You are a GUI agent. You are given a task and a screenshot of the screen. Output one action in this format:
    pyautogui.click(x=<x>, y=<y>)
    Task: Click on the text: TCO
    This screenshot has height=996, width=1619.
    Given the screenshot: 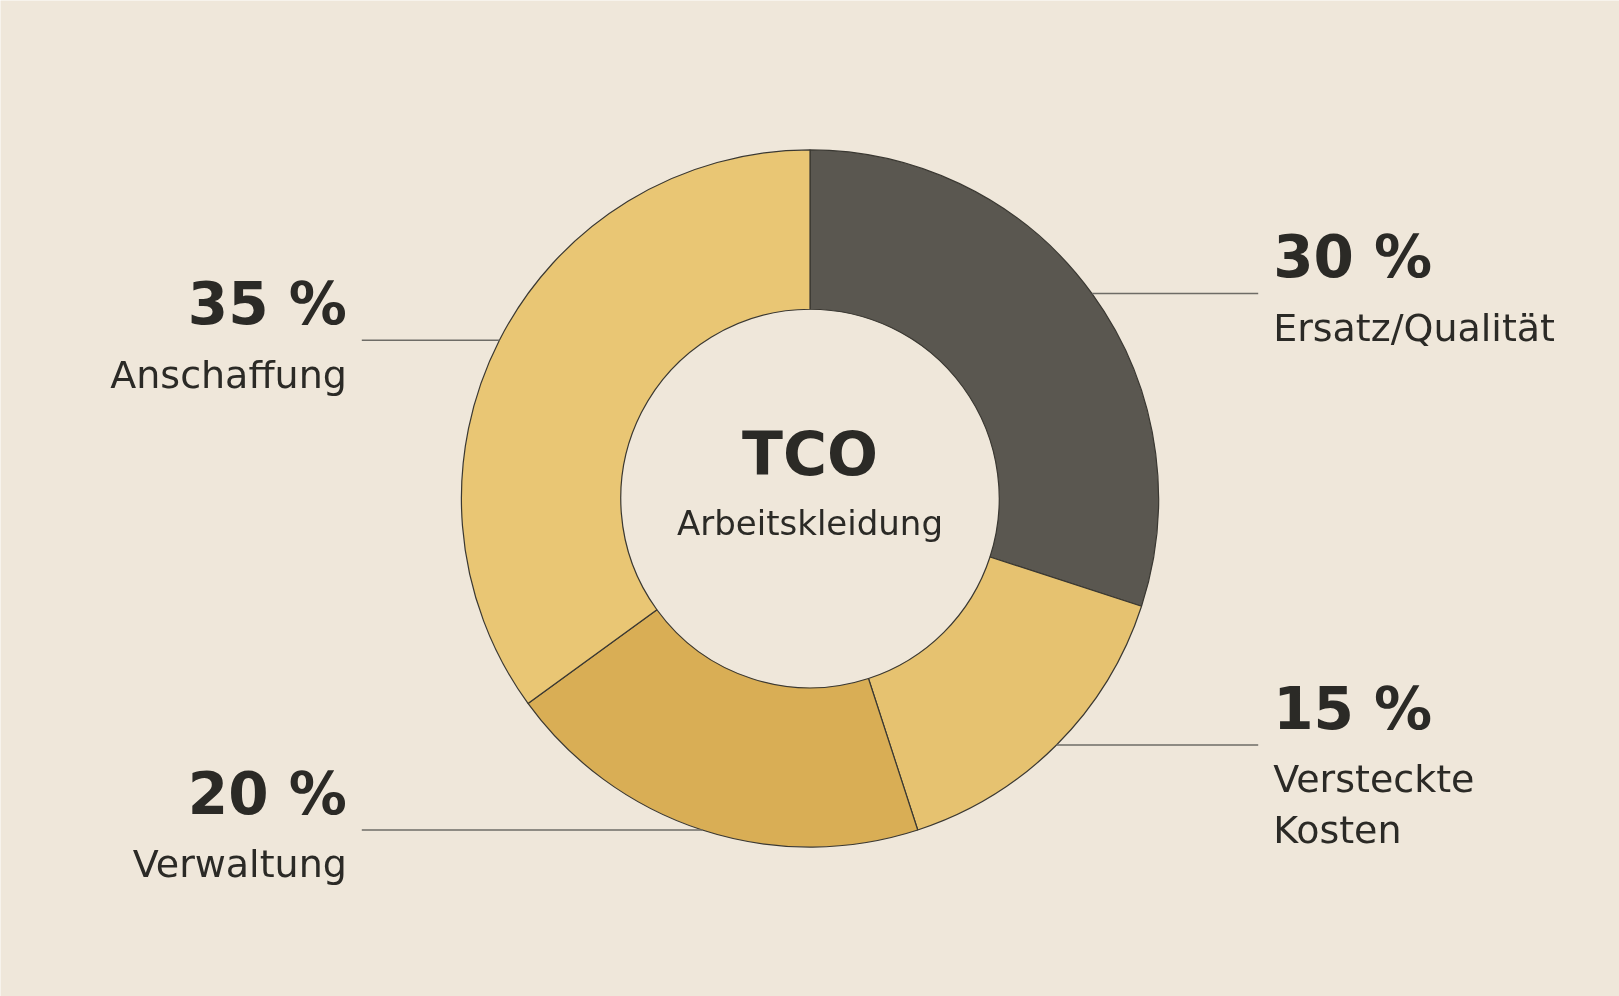 What is the action you would take?
    pyautogui.click(x=810, y=453)
    